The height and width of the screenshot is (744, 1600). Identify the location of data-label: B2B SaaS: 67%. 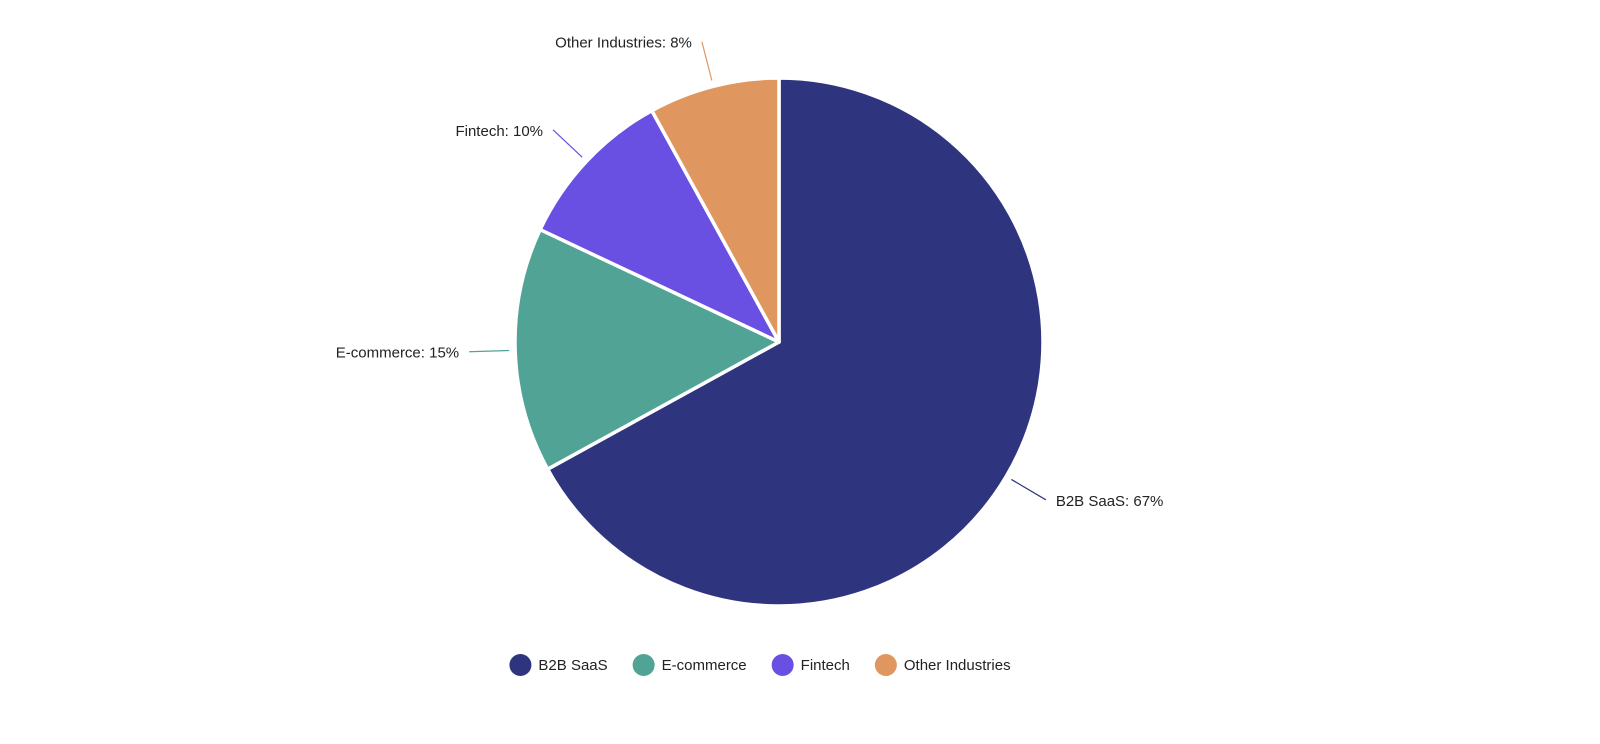
(1110, 501).